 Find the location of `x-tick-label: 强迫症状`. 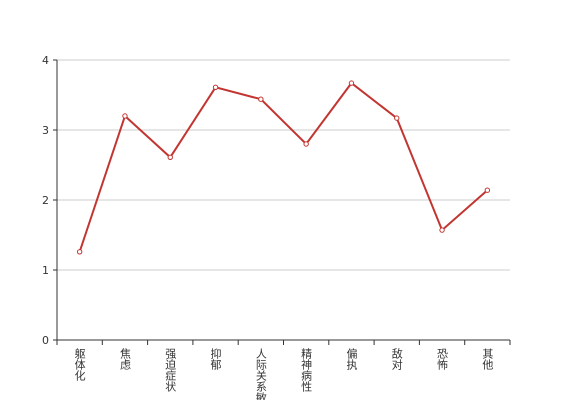

x-tick-label: 强迫症状 is located at coordinates (170, 370).